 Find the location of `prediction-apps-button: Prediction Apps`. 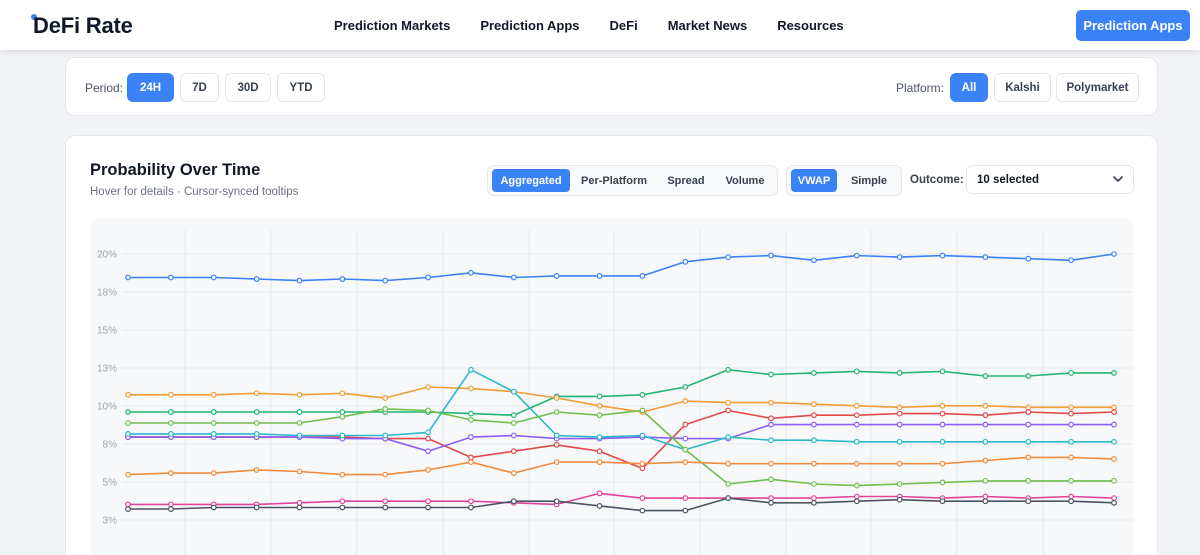

prediction-apps-button: Prediction Apps is located at coordinates (1133, 25).